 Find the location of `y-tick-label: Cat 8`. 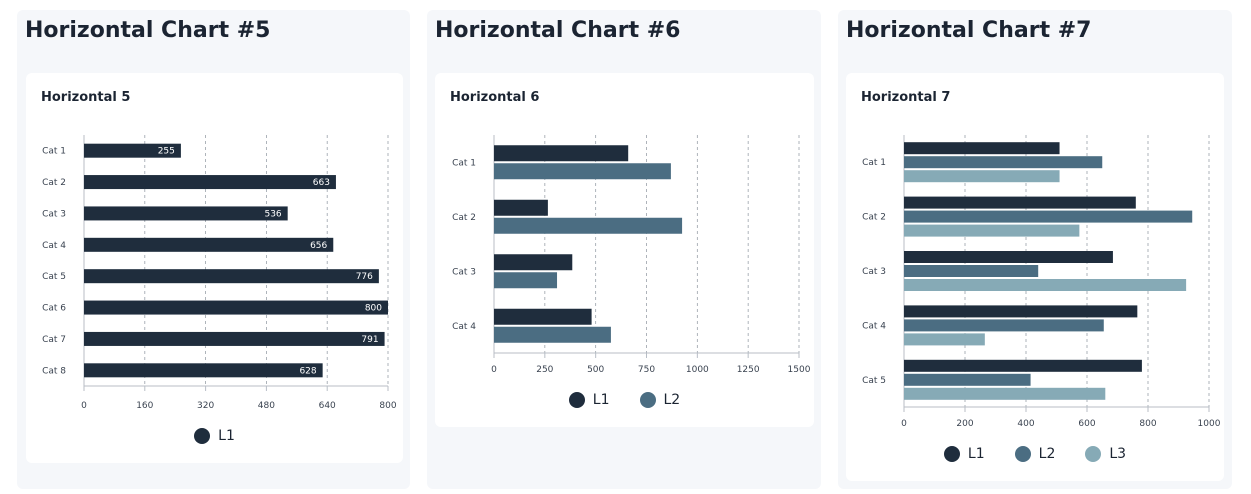

y-tick-label: Cat 8 is located at coordinates (54, 371).